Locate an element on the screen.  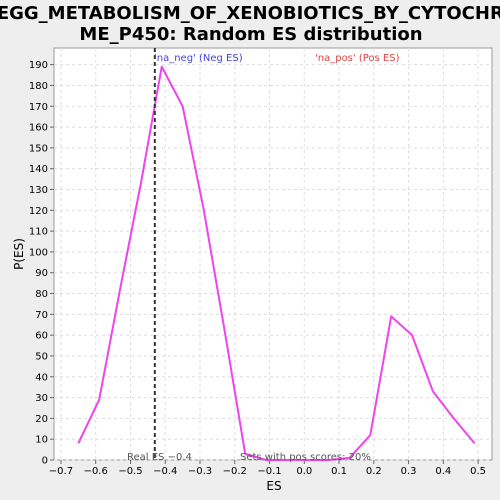
x-tick-label: −0.2 is located at coordinates (235, 471).